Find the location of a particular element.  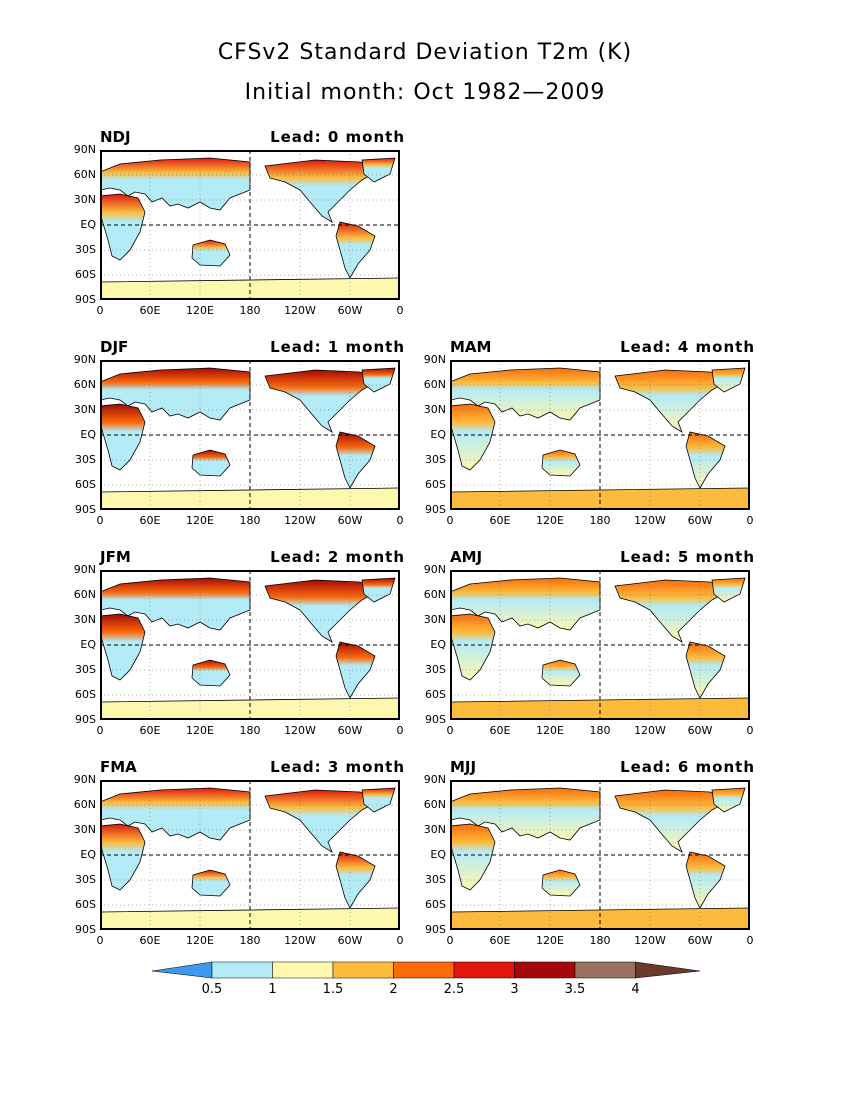

colorbar-tick-label: 0.5 is located at coordinates (212, 989).